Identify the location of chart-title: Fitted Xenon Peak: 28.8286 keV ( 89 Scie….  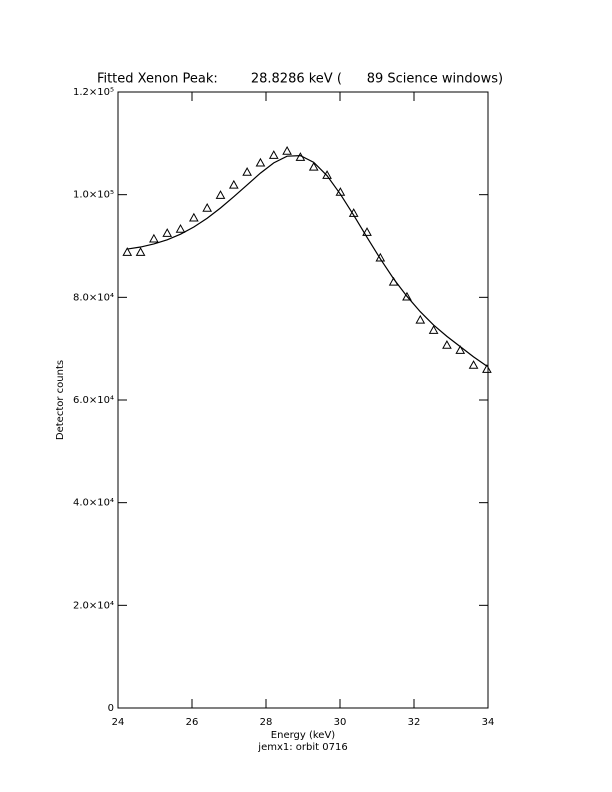
(300, 79).